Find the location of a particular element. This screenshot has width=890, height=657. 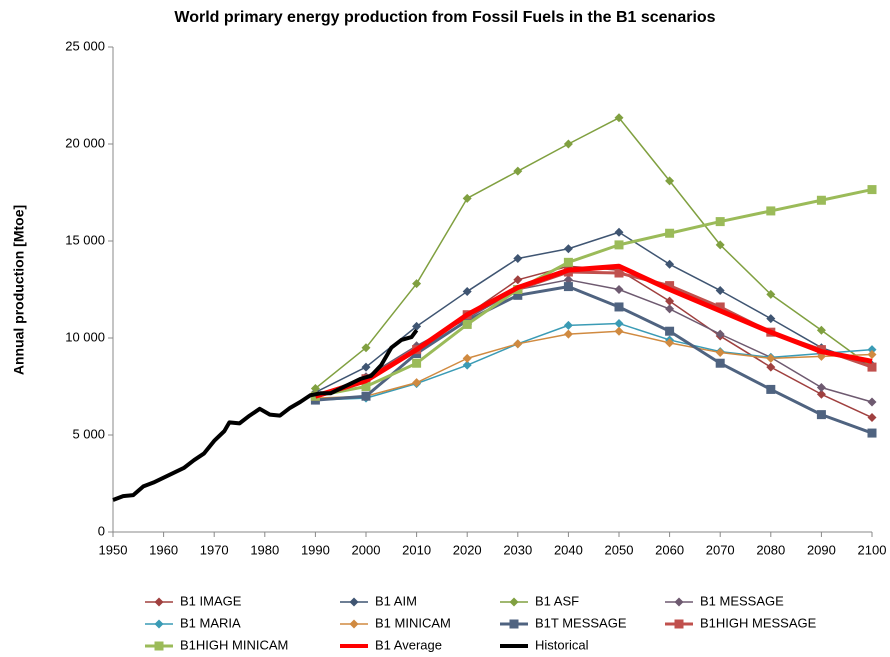

x-tick-label: 1950 is located at coordinates (113, 549).